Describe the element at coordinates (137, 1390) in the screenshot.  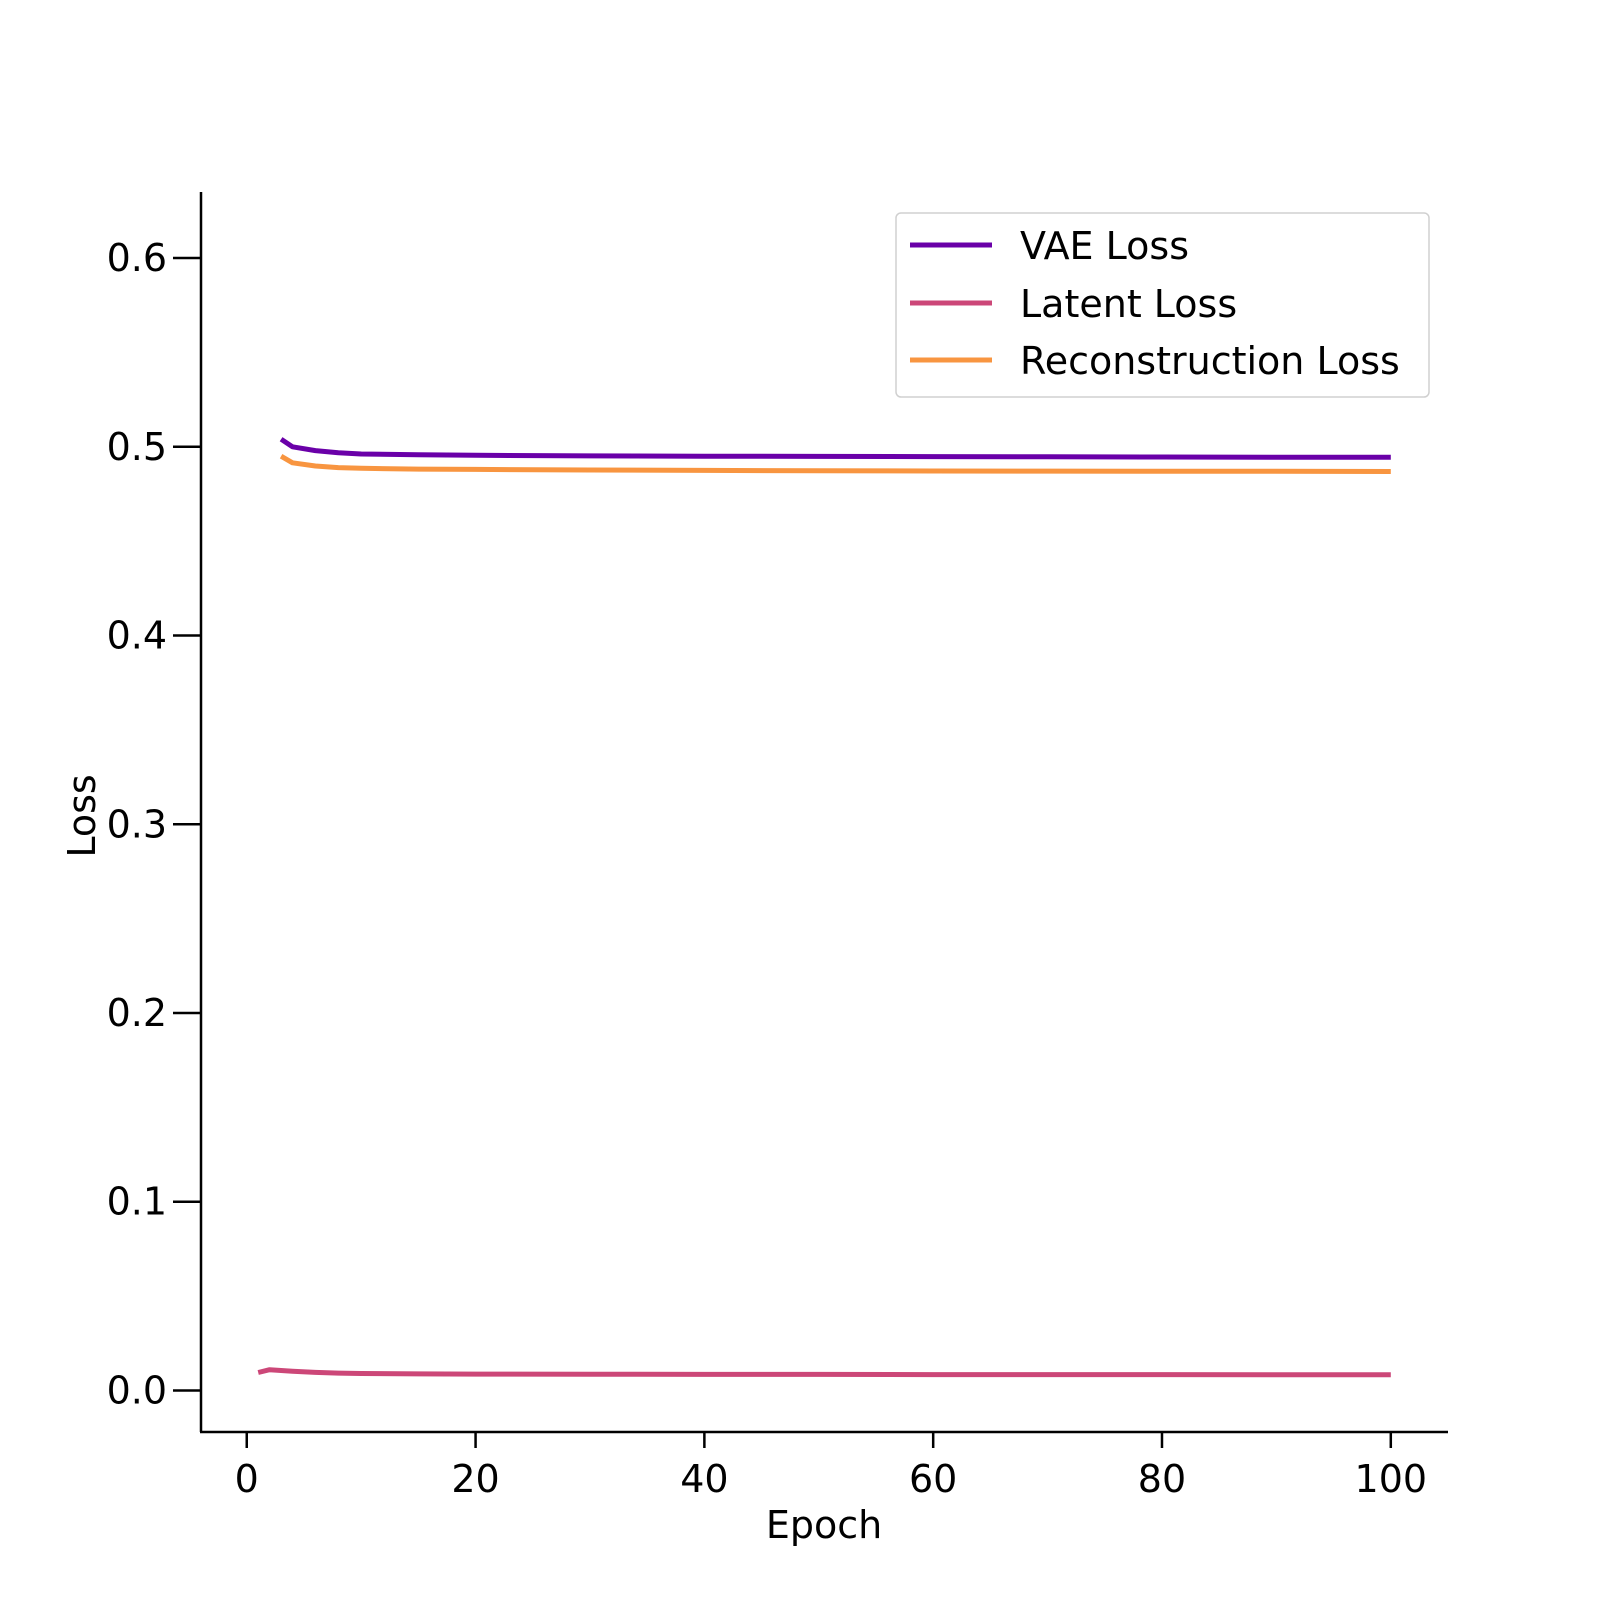
I see `y-tick-label: 0.0` at that location.